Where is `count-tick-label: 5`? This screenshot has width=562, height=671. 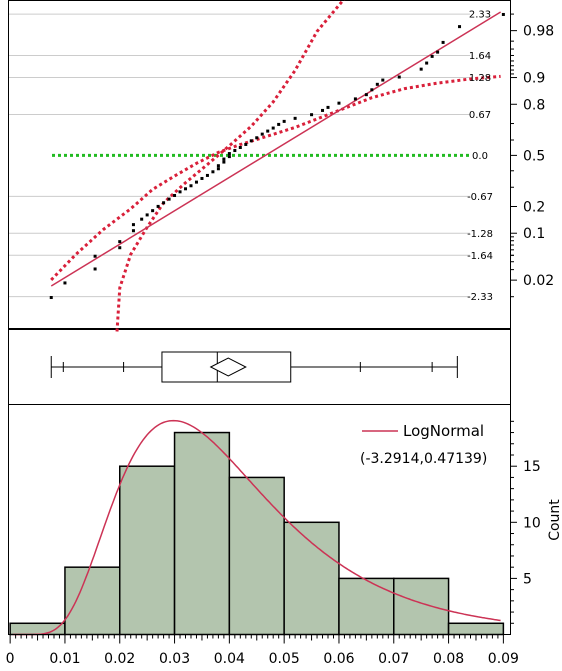
count-tick-label: 5 is located at coordinates (527, 579).